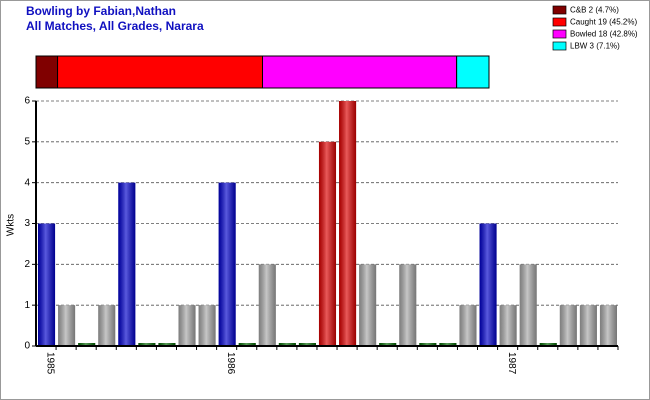 Image resolution: width=650 pixels, height=400 pixels. What do you see at coordinates (49, 363) in the screenshot?
I see `x-tick-label: 1985` at bounding box center [49, 363].